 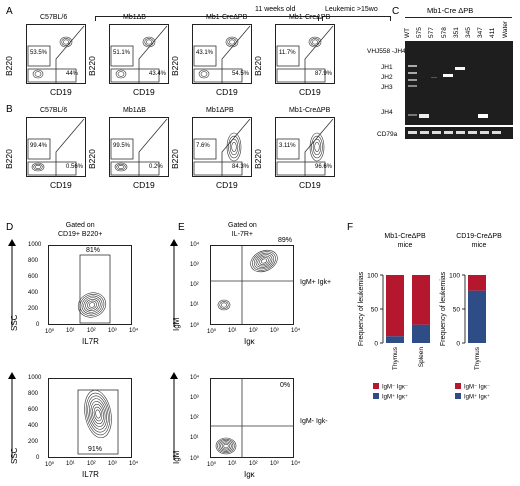 What do you see at coordinates (75, 167) in the screenshot?
I see `b-gate-bottom-pct: 0.56%` at bounding box center [75, 167].